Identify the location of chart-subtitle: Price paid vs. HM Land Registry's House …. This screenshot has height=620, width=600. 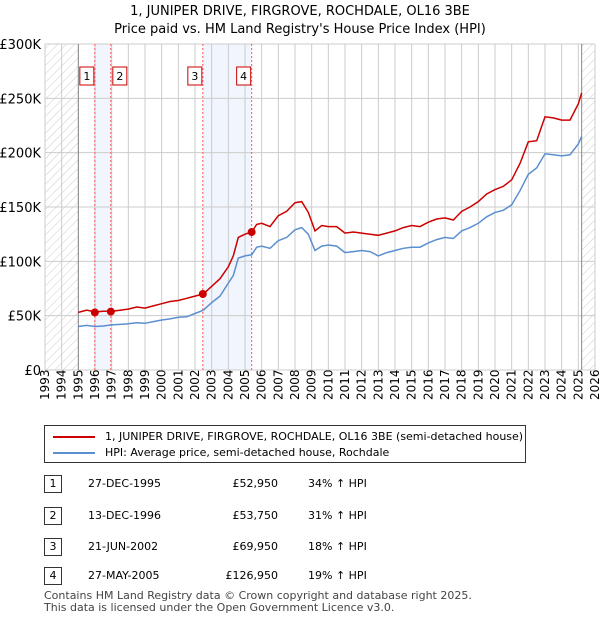
(300, 29).